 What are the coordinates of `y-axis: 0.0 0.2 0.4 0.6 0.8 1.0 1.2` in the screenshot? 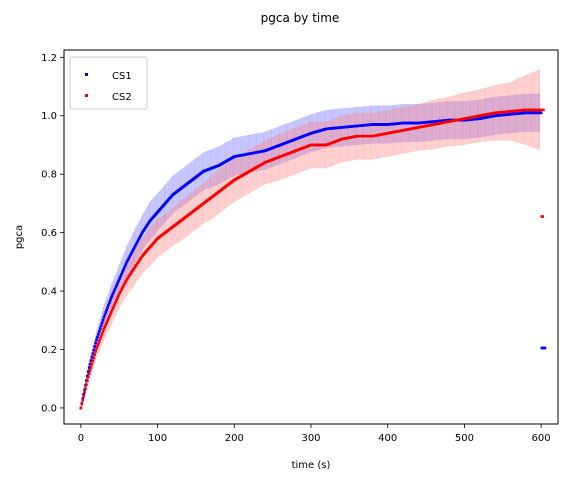 It's located at (52, 233).